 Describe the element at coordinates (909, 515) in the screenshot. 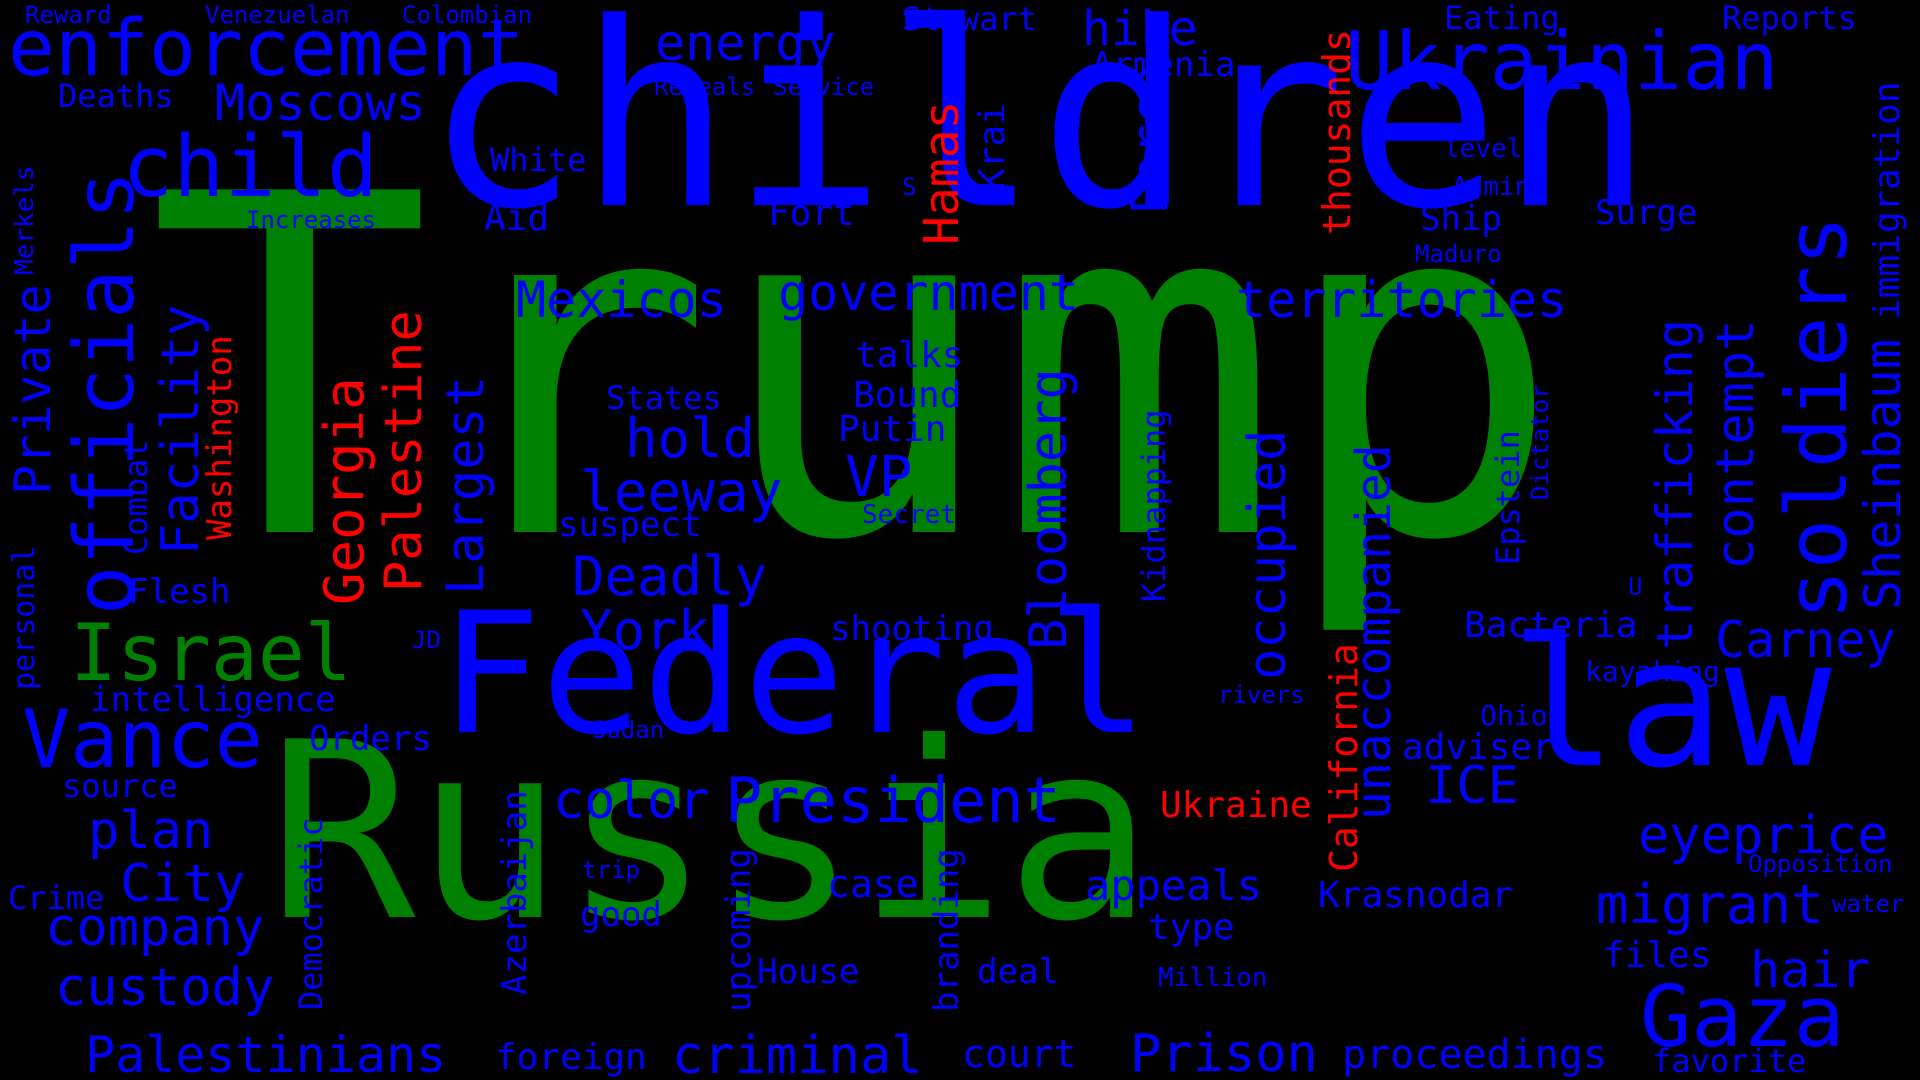

I see `word-secret: Secret` at that location.